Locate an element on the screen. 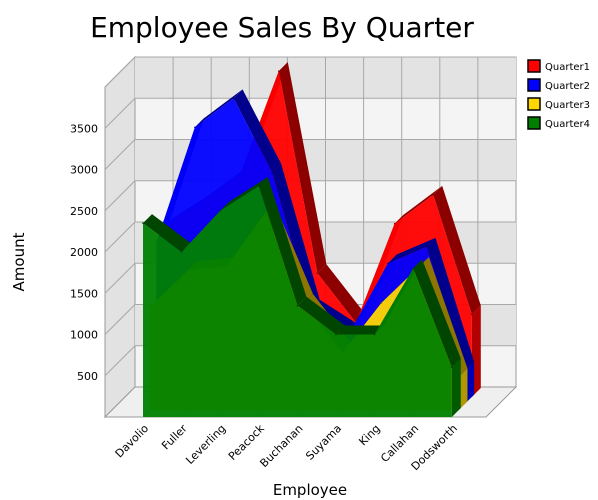 The height and width of the screenshot is (500, 598). legend-label: Quarter4 is located at coordinates (567, 124).